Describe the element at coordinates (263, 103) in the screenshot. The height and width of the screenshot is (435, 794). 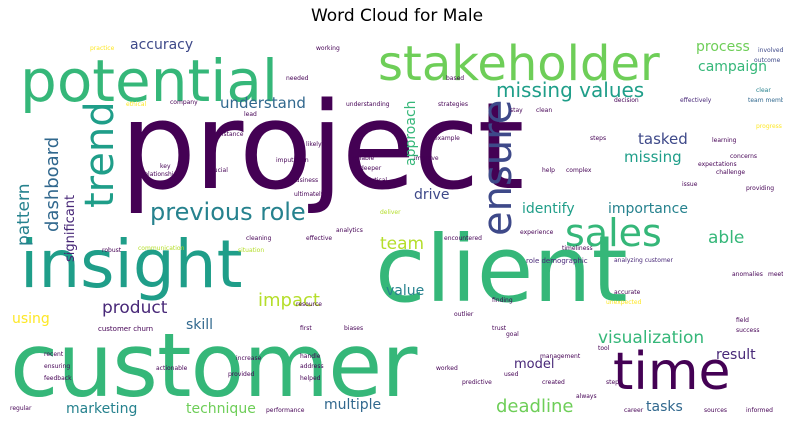
I see `word-understand: understand` at that location.